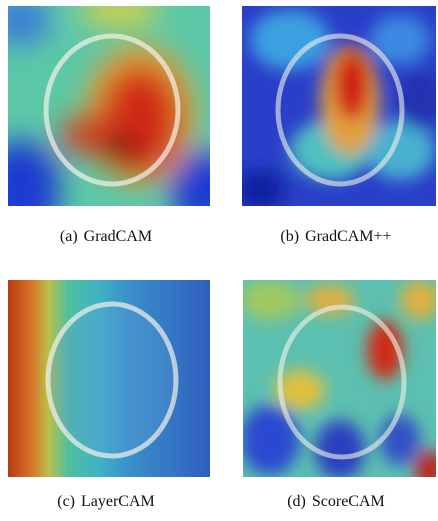 The width and height of the screenshot is (438, 521). Describe the element at coordinates (118, 236) in the screenshot. I see `caption-text: GradCAM` at that location.